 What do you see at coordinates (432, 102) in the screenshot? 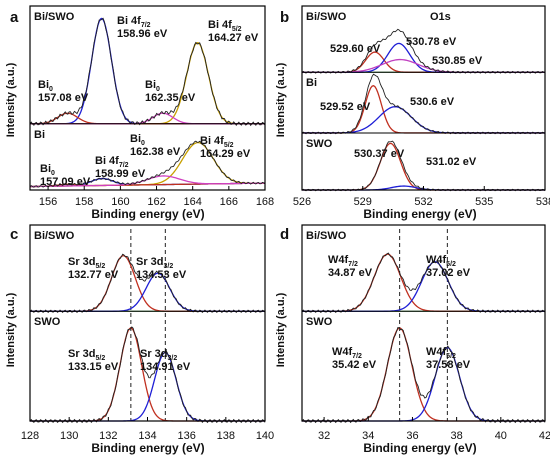
I see `peak-value-b-1-1: 530.6 eV` at bounding box center [432, 102].